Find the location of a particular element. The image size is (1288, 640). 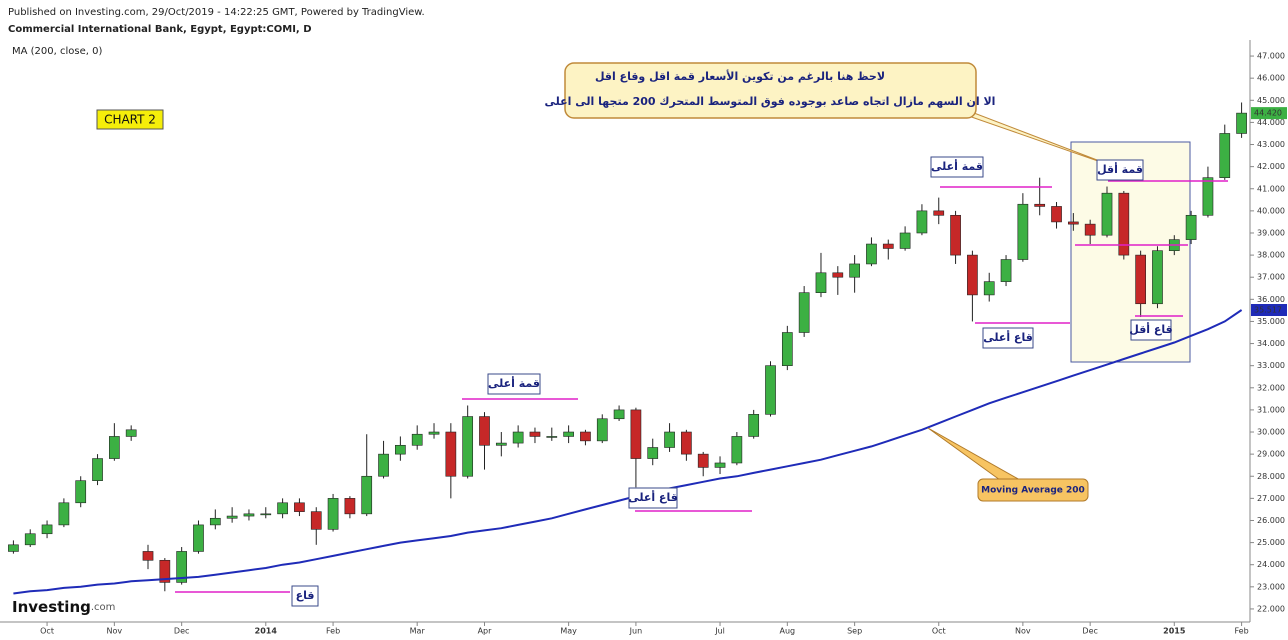

label: قاع is located at coordinates (305, 595).